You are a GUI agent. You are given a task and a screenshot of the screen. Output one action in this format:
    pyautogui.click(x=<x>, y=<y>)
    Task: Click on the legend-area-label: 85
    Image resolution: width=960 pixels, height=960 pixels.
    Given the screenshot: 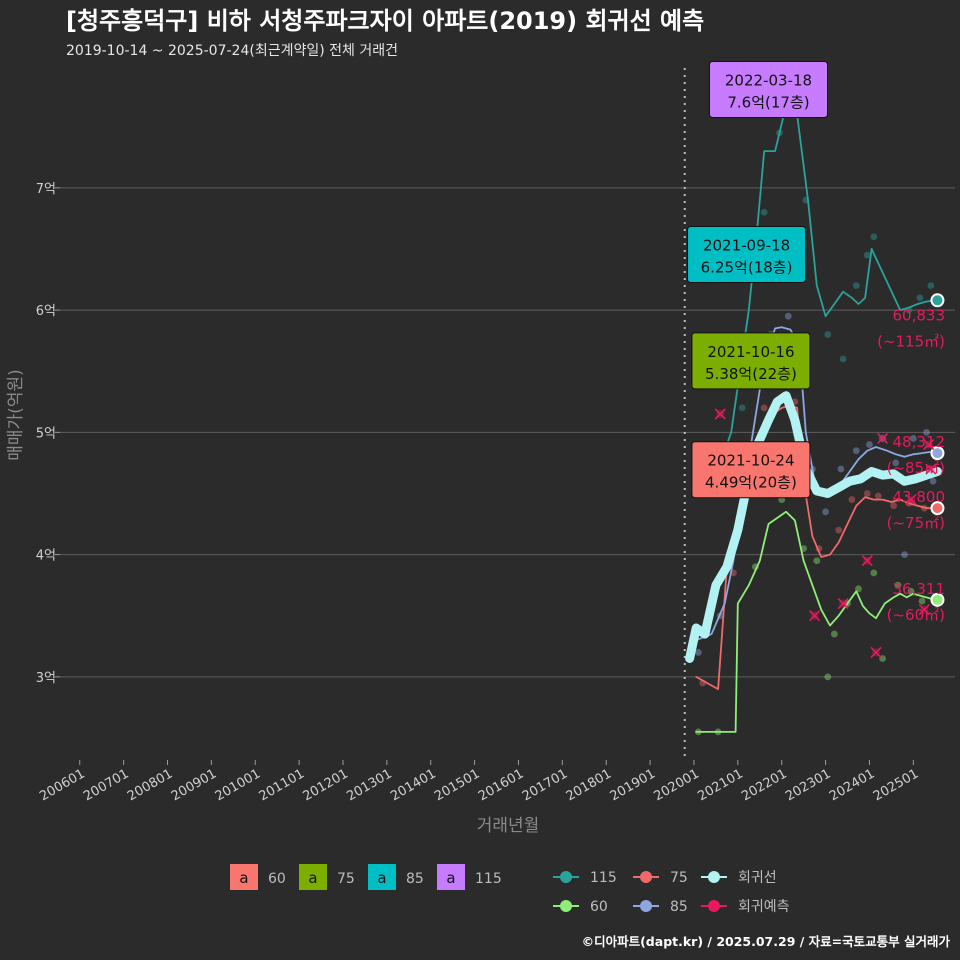 What is the action you would take?
    pyautogui.click(x=415, y=879)
    